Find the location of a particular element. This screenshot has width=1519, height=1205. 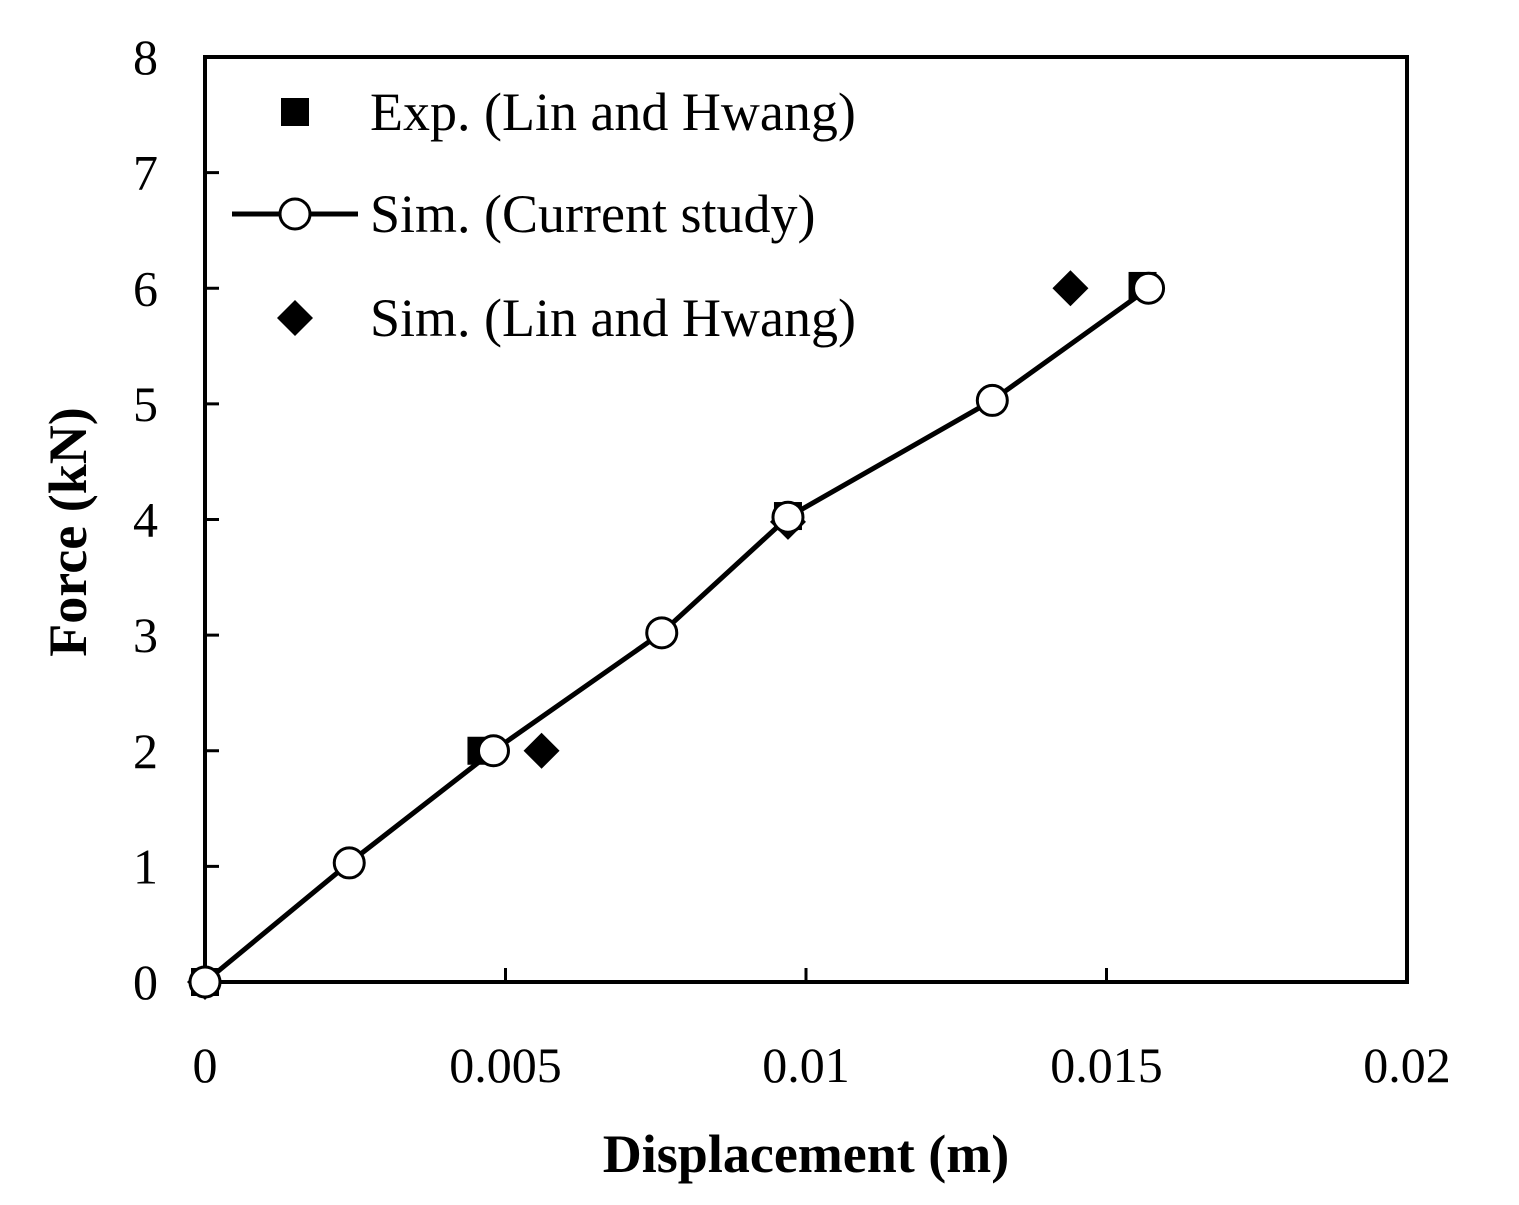

x-tick-label: 0 is located at coordinates (205, 1065).